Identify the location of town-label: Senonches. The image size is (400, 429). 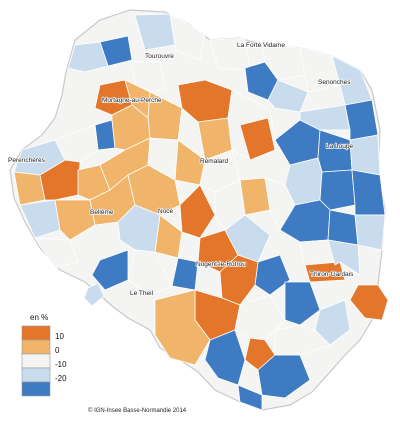
(334, 82).